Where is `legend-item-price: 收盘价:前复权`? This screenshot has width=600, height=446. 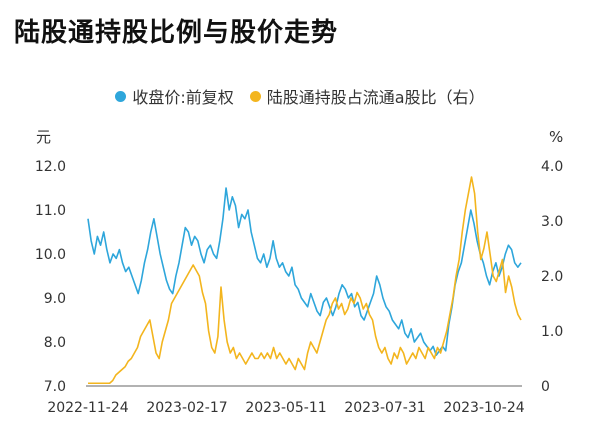 legend-item-price: 收盘价:前复权 is located at coordinates (174, 96).